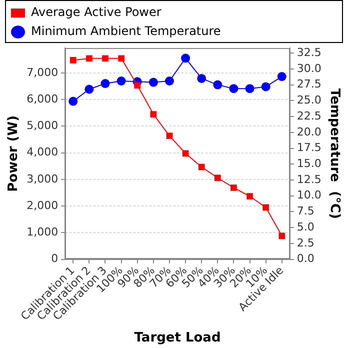 The width and height of the screenshot is (348, 348). Describe the element at coordinates (42, 232) in the screenshot. I see `y-tick-label: 1,000` at that location.